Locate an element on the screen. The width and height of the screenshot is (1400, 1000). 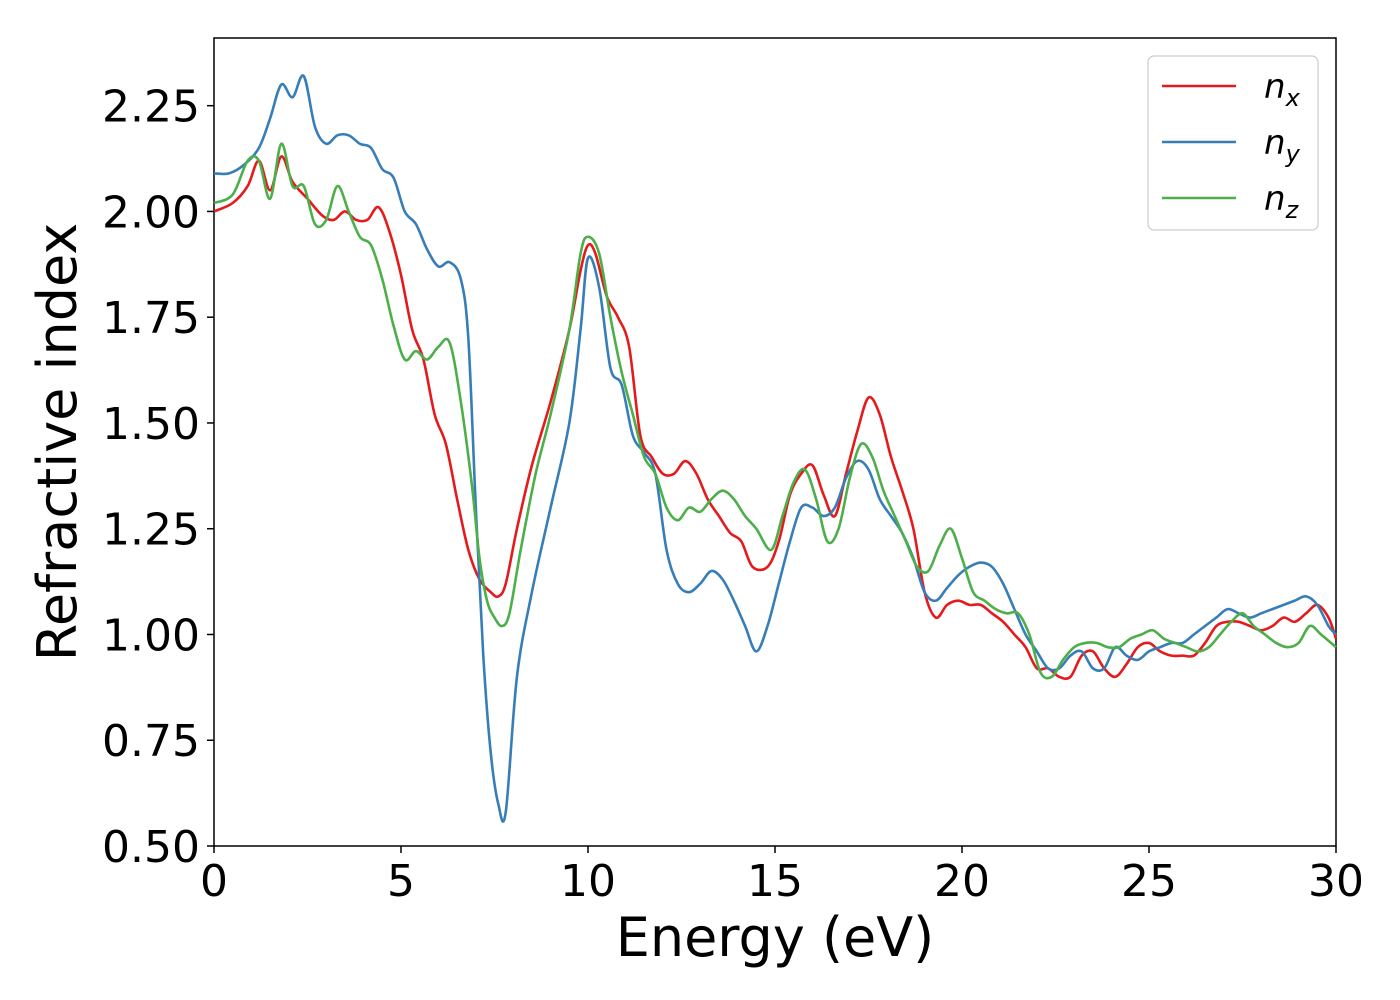
y-tick-label: 0.75 is located at coordinates (151, 741).